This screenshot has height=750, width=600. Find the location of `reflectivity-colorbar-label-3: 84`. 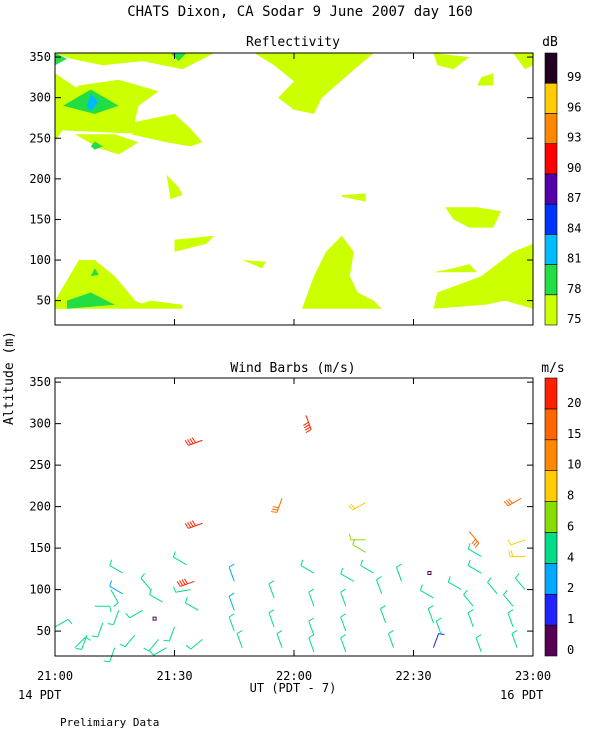

reflectivity-colorbar-label-3: 84 is located at coordinates (574, 228).